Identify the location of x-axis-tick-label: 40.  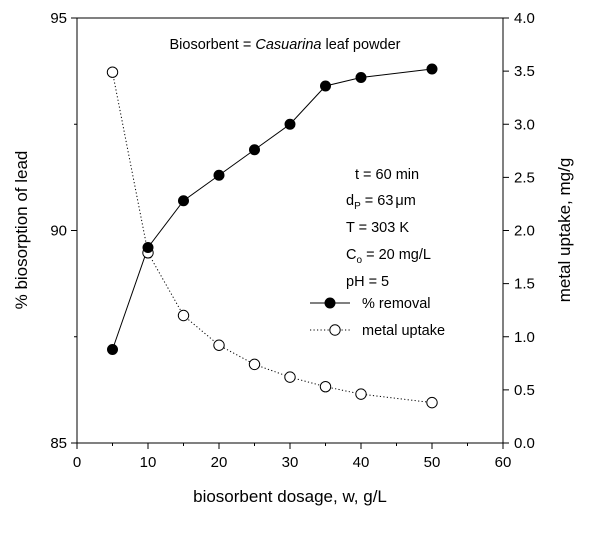
(361, 462).